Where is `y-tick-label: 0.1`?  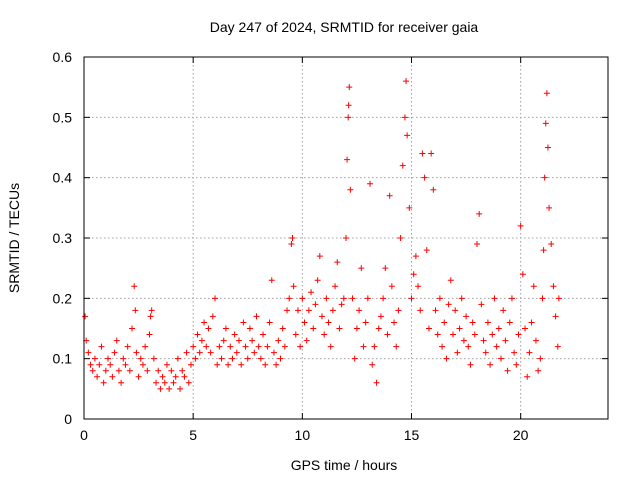 y-tick-label: 0.1 is located at coordinates (63, 359).